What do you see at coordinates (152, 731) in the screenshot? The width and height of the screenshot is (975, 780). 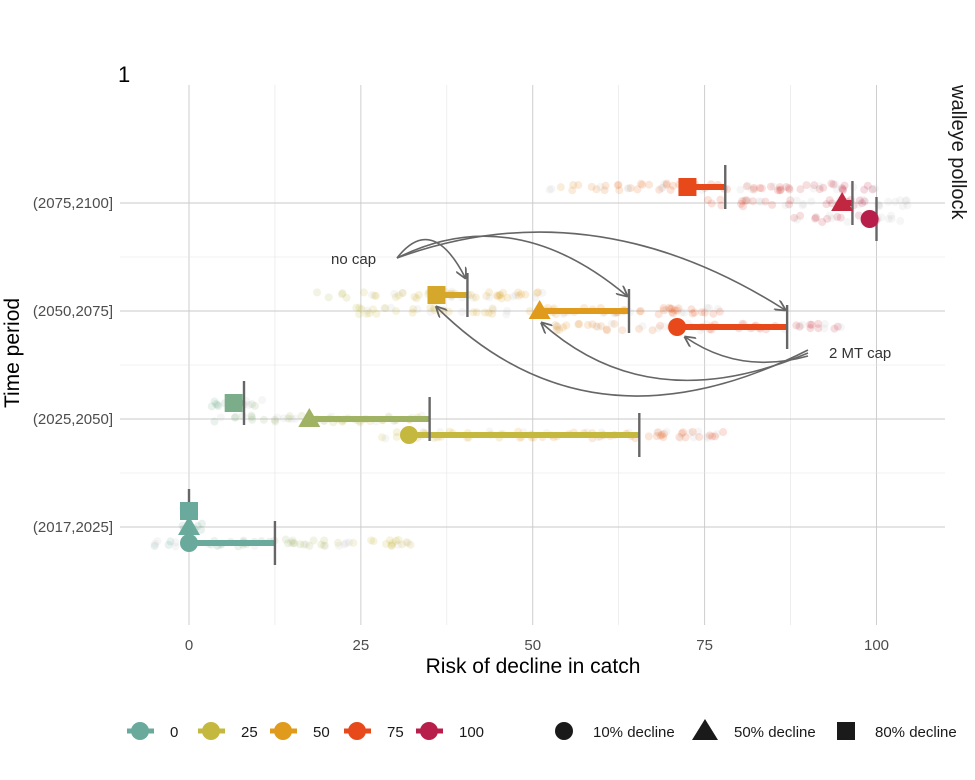 I see `legend-color-item: 0` at bounding box center [152, 731].